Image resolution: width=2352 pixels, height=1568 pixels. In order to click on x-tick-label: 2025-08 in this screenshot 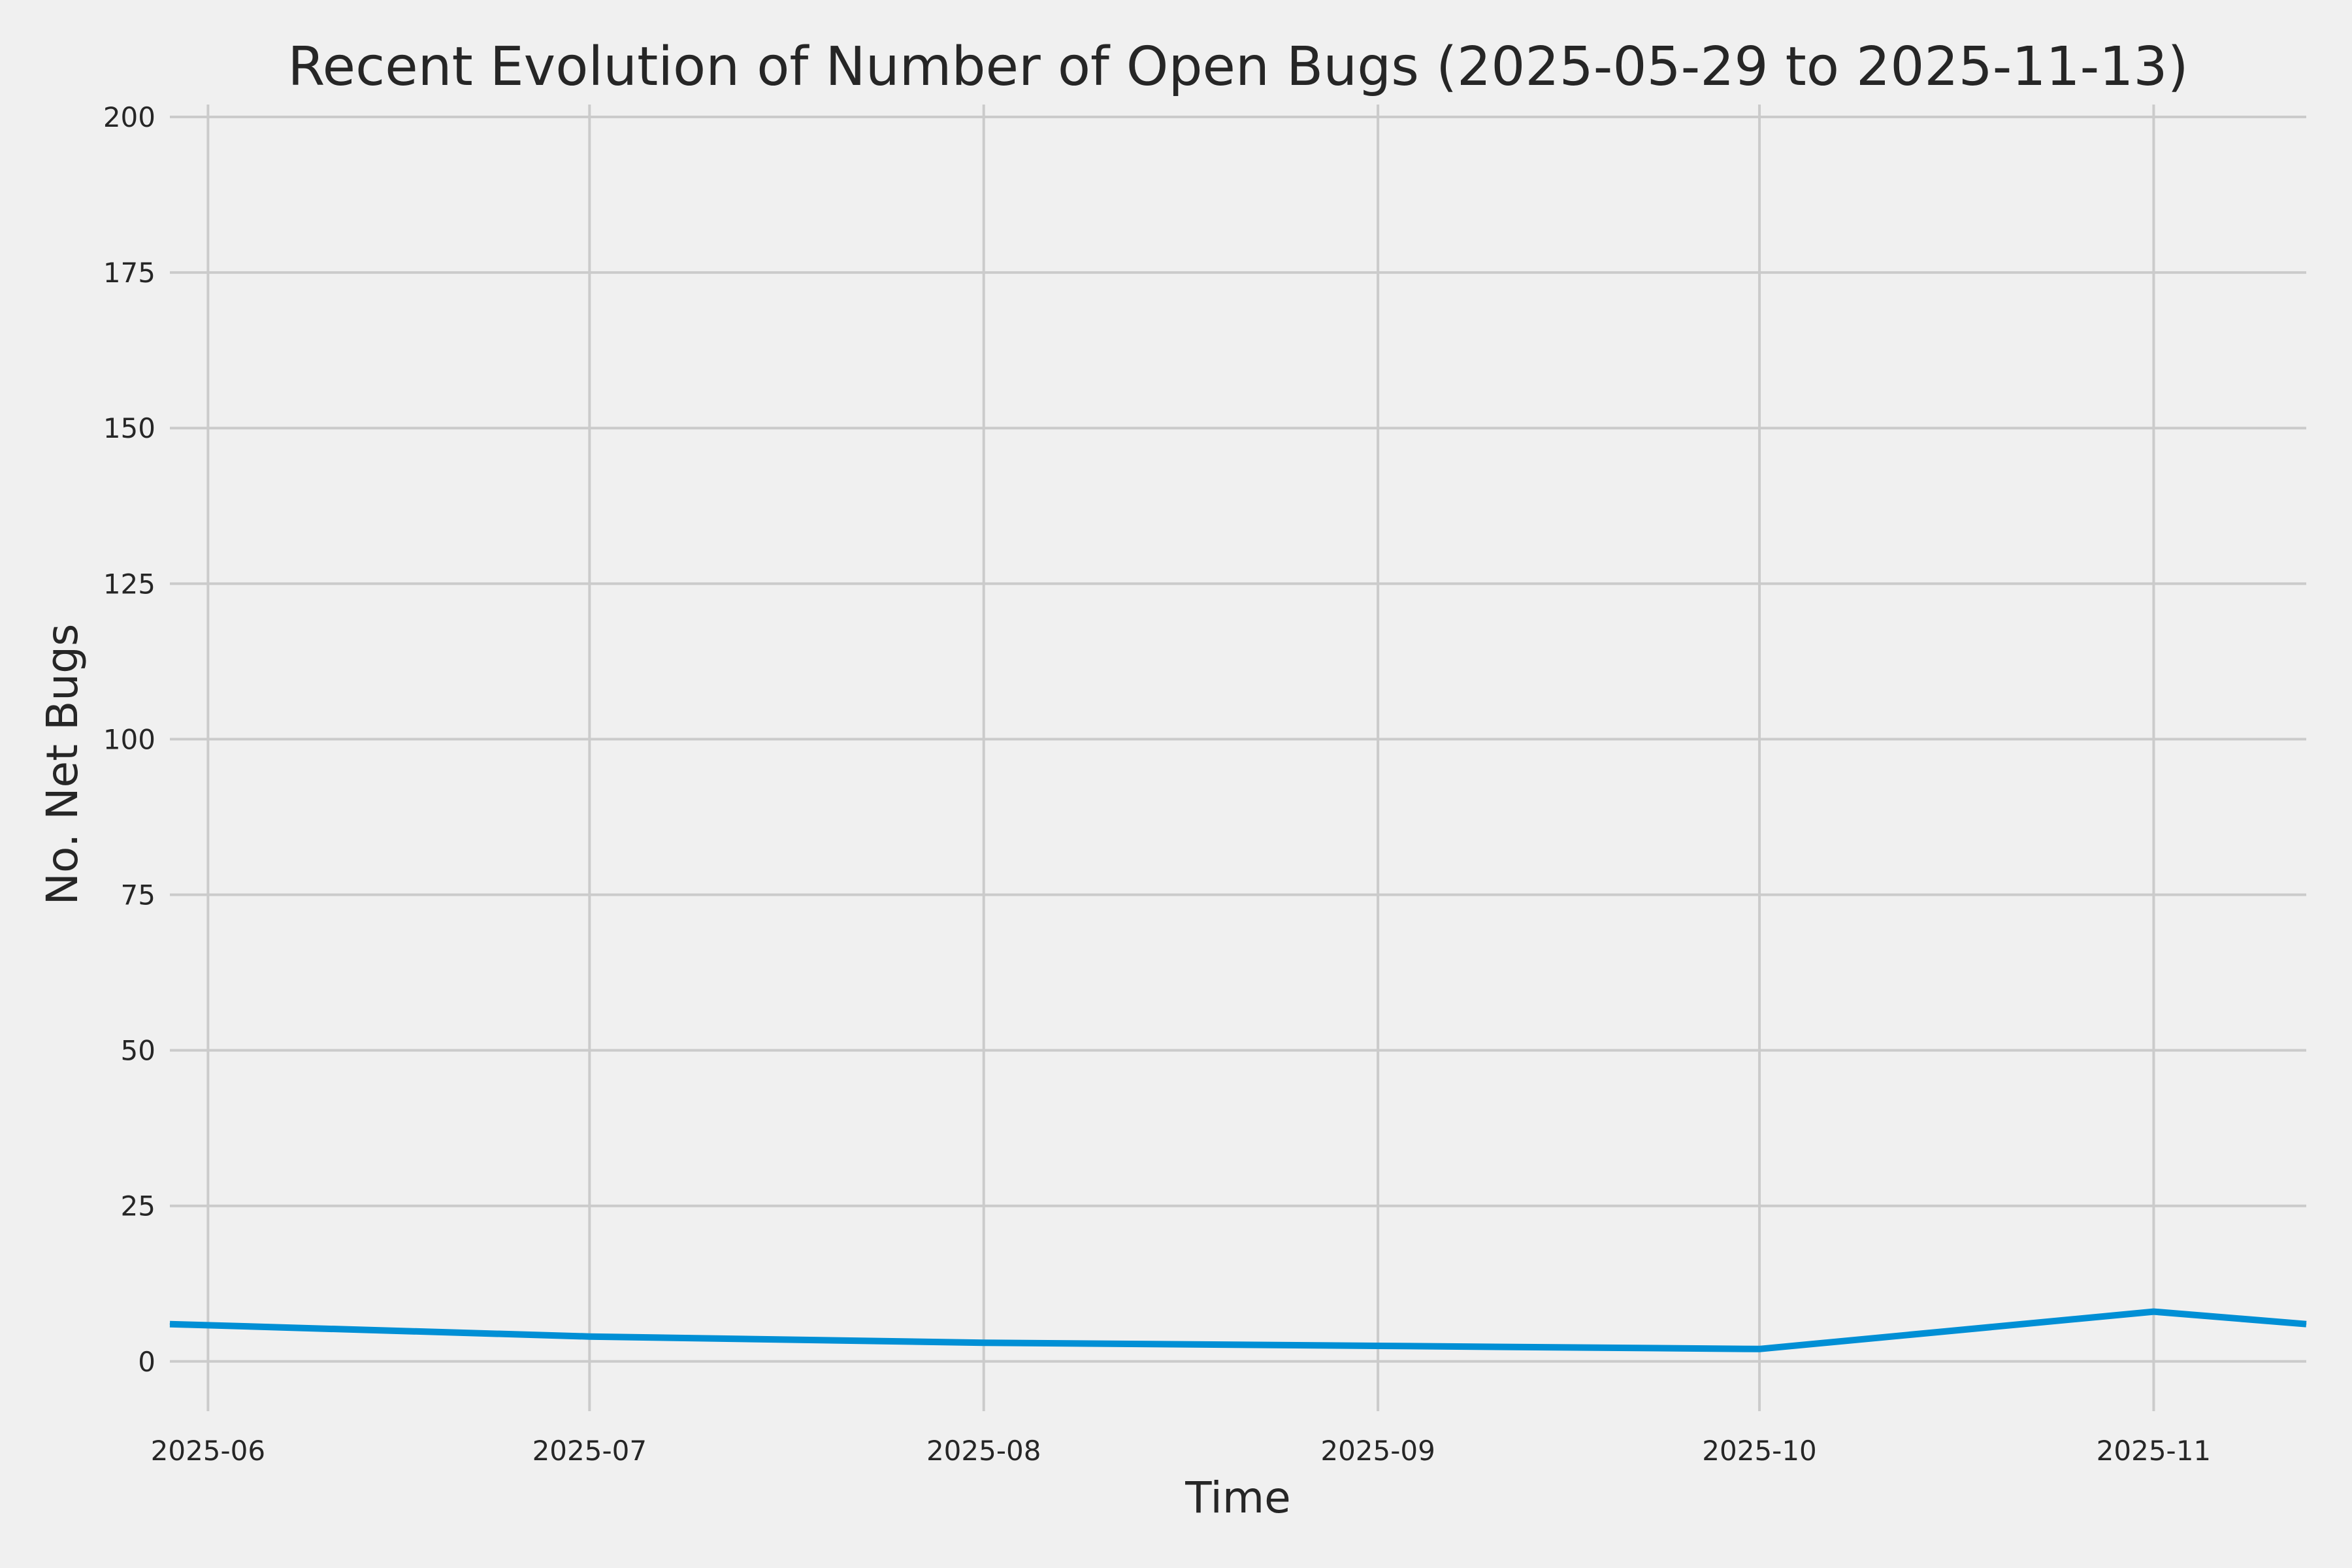, I will do `click(983, 1451)`.